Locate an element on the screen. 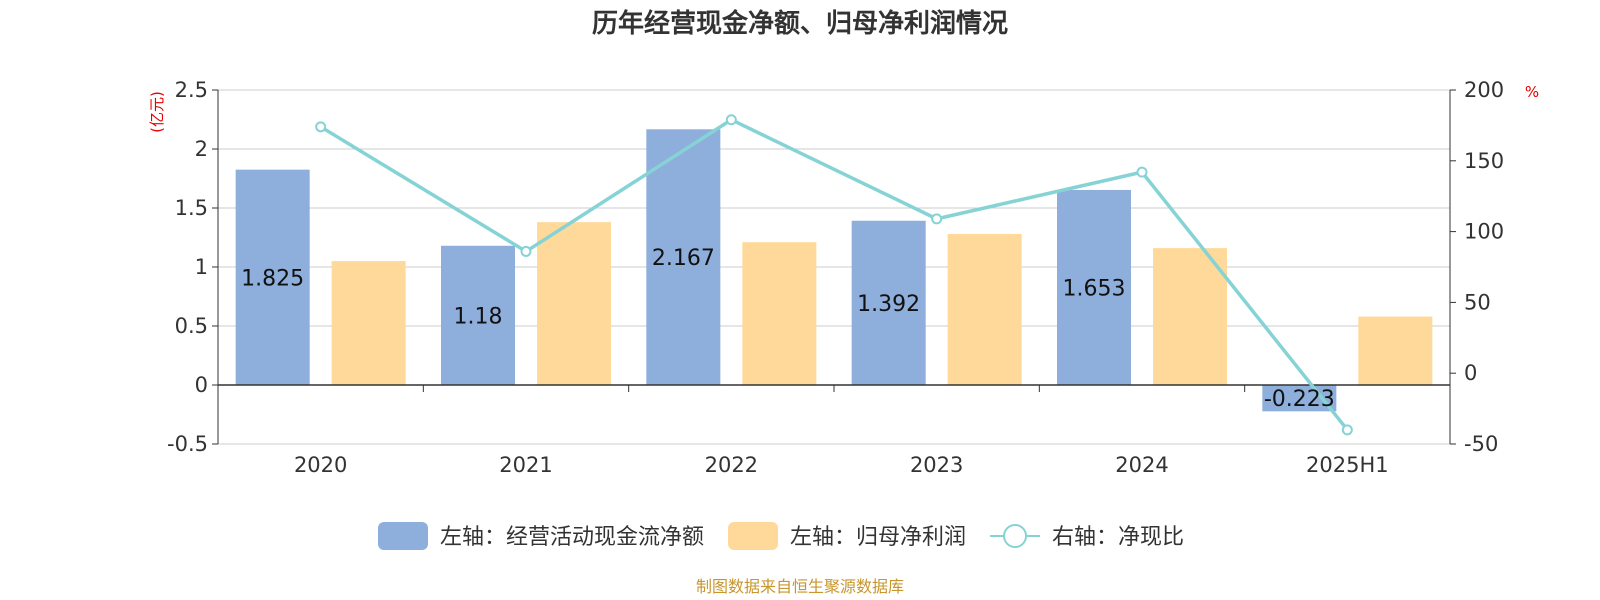  left-tick-label: 1.5 is located at coordinates (191, 208).